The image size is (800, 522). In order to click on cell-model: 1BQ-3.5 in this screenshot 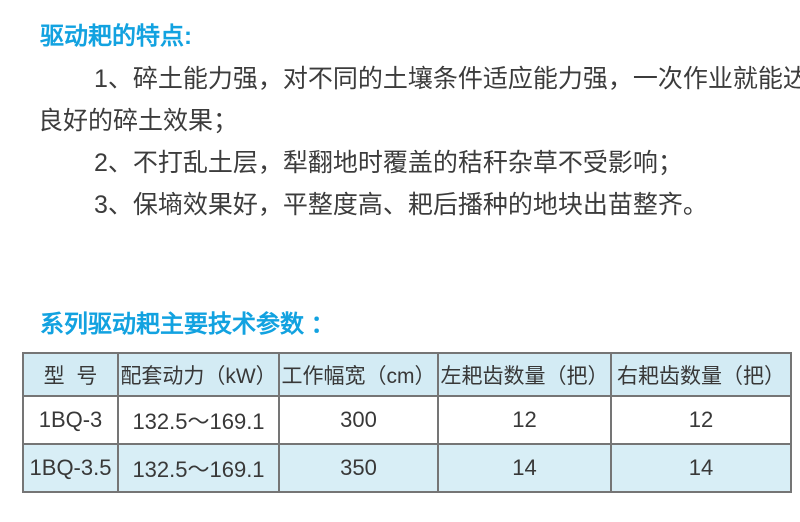, I will do `click(70, 468)`.